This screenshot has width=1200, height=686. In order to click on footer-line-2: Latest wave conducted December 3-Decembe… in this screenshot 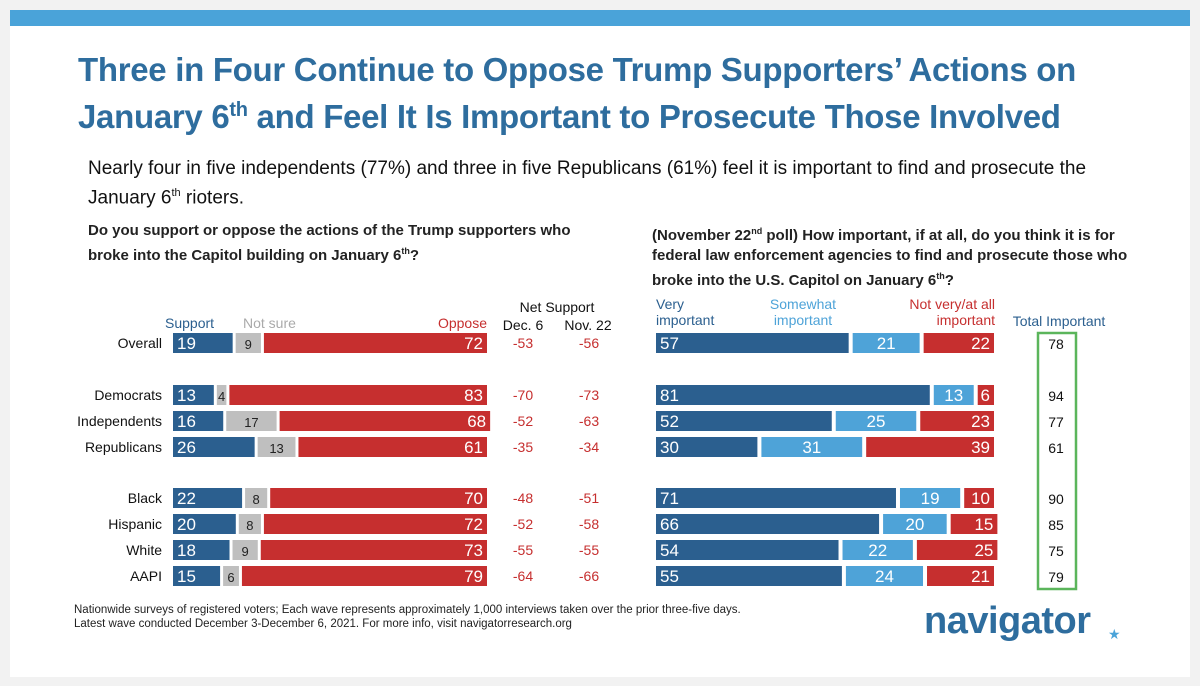, I will do `click(323, 624)`.